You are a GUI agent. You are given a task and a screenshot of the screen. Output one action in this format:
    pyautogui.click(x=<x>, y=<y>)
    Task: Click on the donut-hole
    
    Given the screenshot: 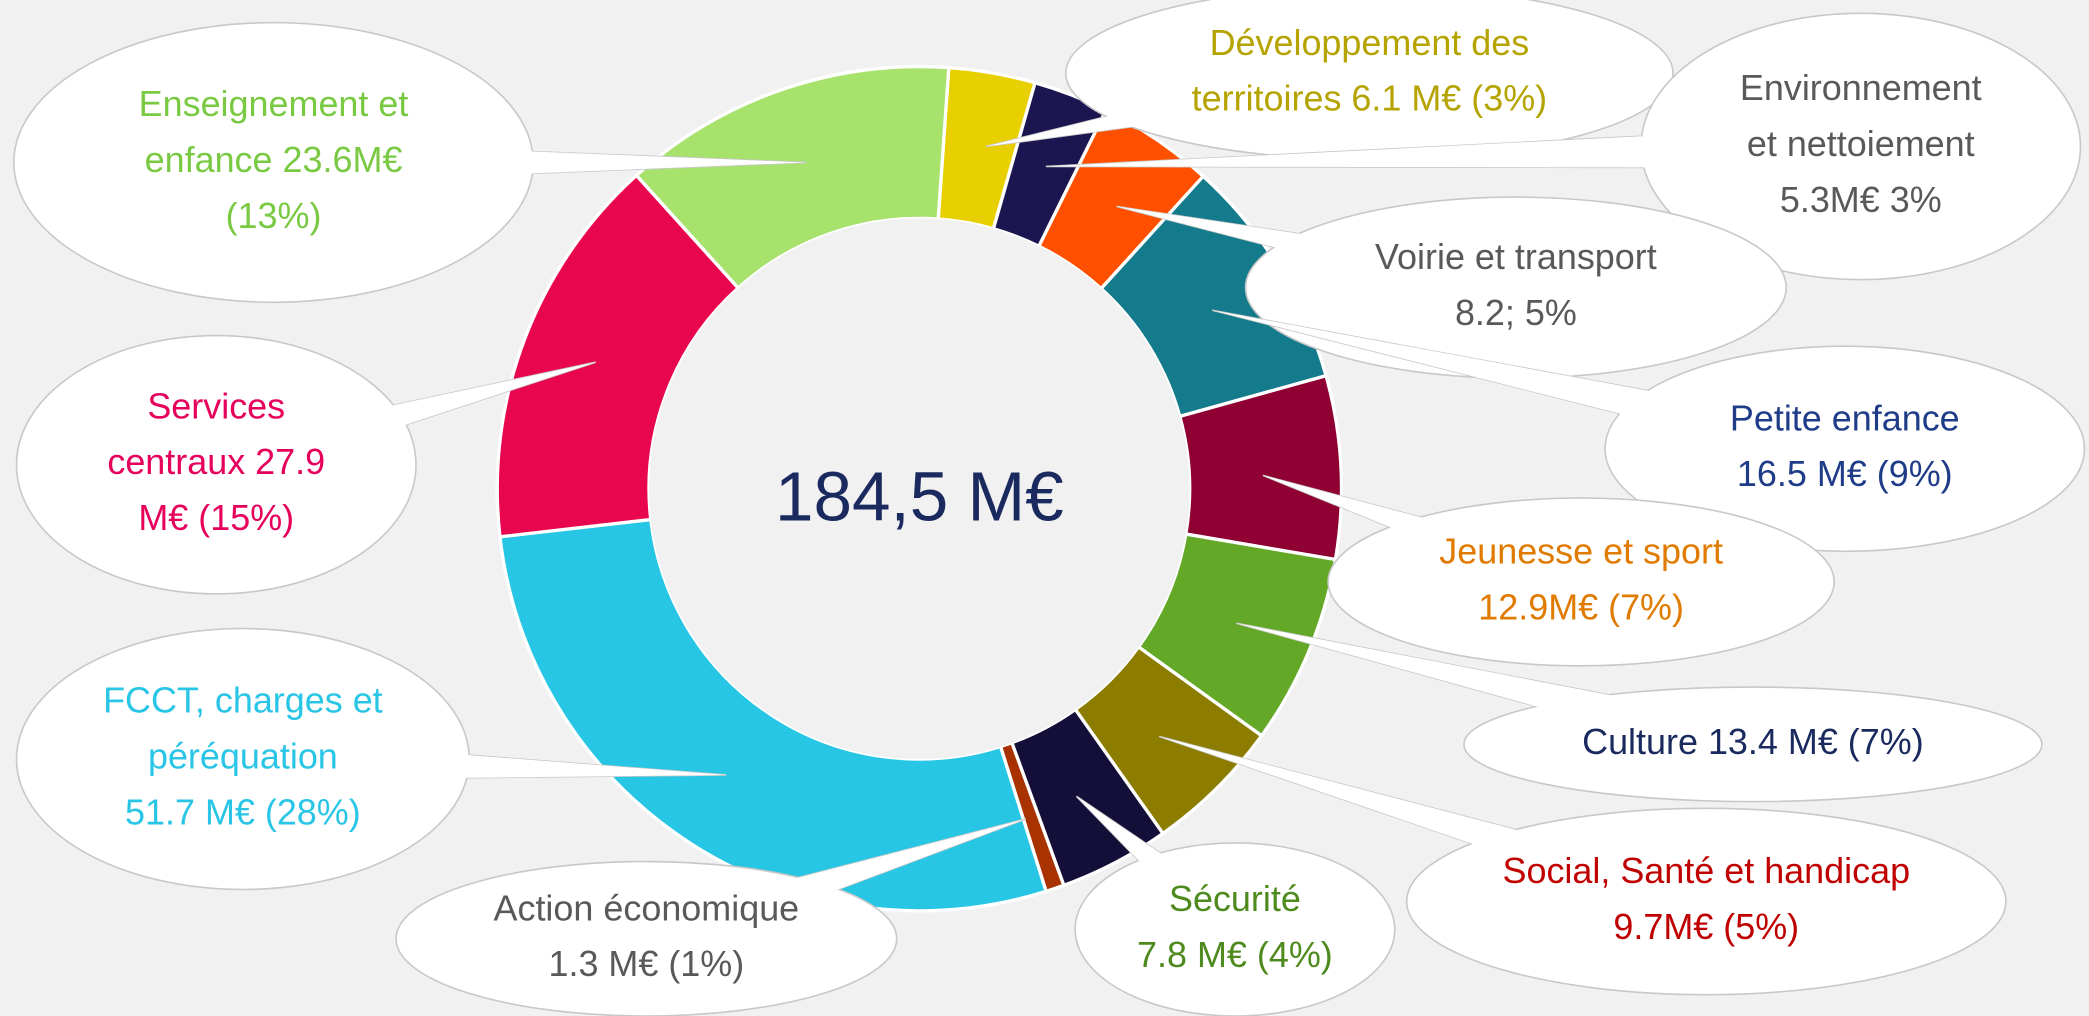 What is the action you would take?
    pyautogui.click(x=919, y=489)
    